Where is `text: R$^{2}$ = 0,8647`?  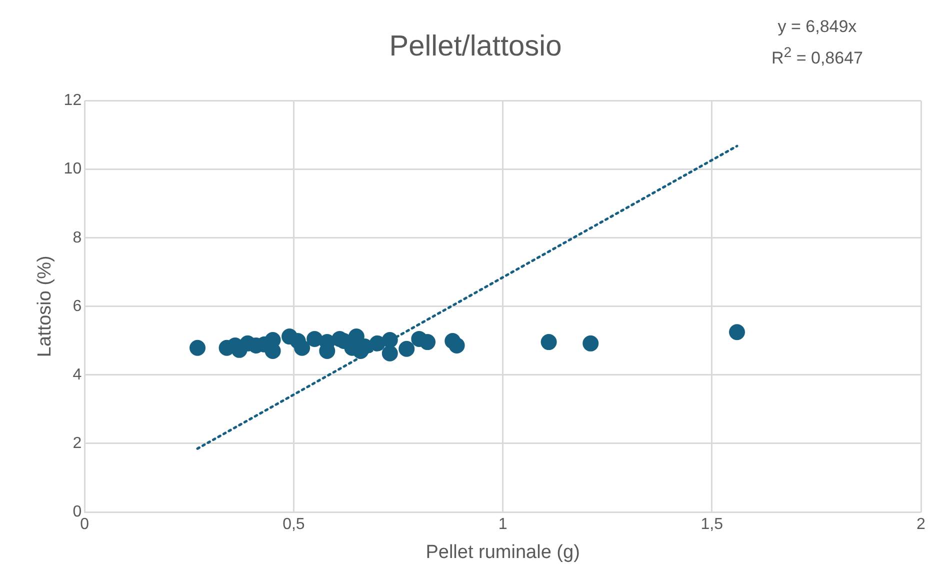
text: R$^{2}$ = 0,8647 is located at coordinates (817, 57).